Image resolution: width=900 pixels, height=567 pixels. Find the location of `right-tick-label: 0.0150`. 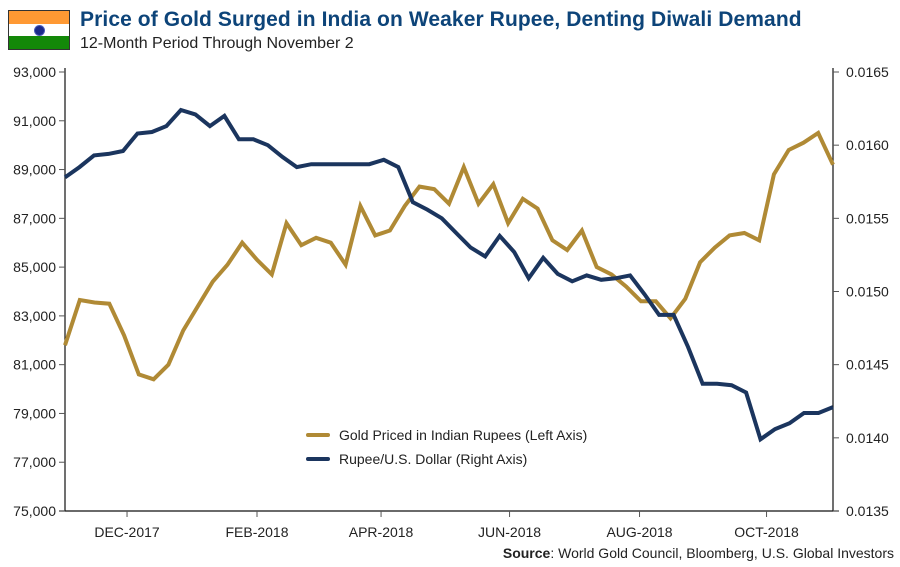

right-tick-label: 0.0150 is located at coordinates (867, 292).